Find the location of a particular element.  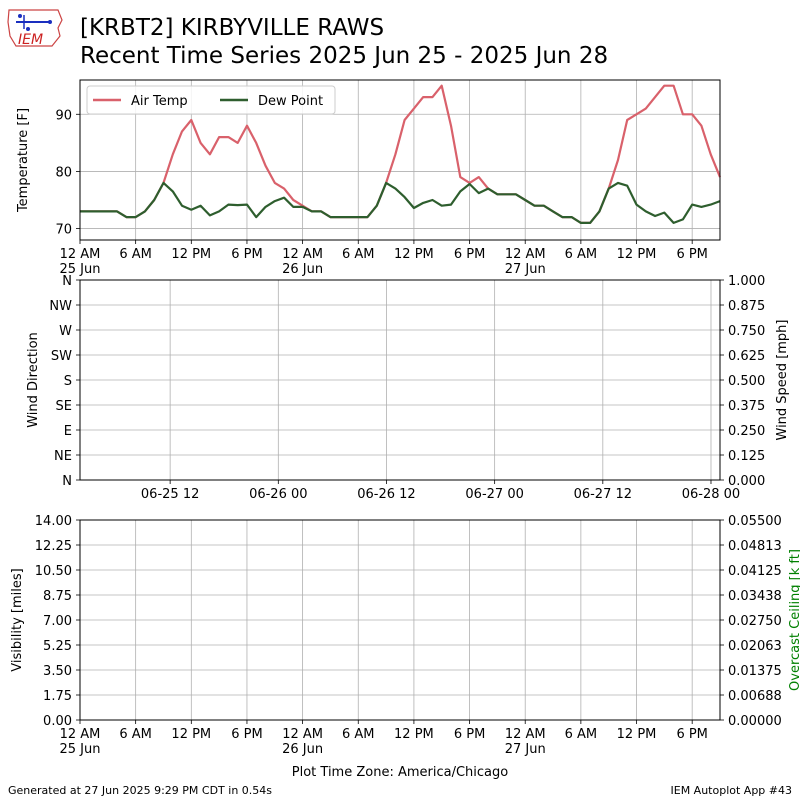

temp-ylabel: Temperature [F] is located at coordinates (23, 160).